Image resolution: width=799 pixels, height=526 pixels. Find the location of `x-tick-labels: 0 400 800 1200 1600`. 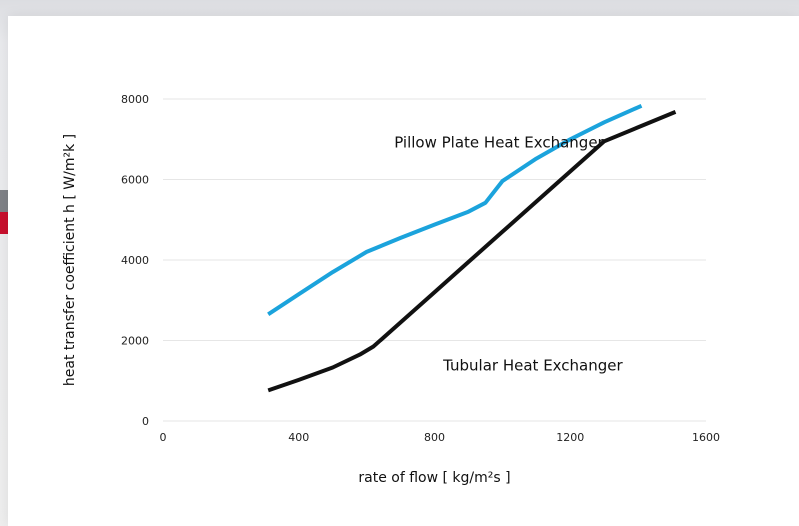

x-tick-labels: 0 400 800 1200 1600 is located at coordinates (440, 437).